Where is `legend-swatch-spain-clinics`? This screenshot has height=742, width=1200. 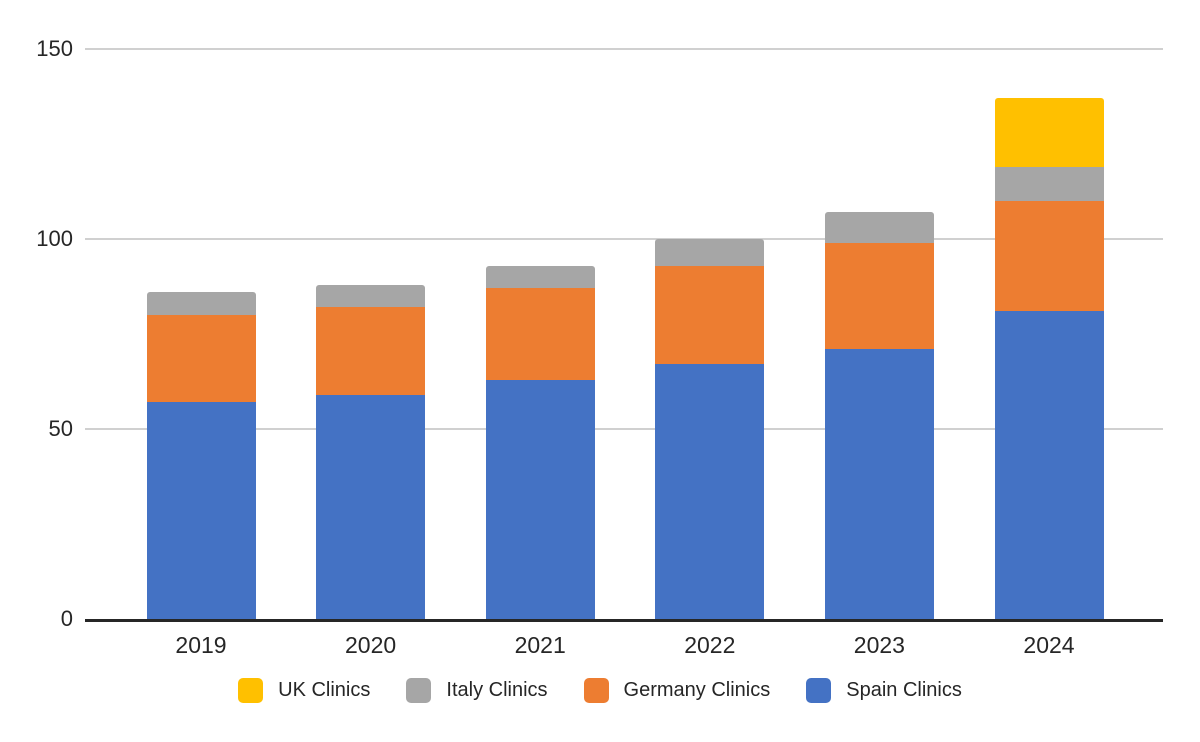
legend-swatch-spain-clinics is located at coordinates (819, 690).